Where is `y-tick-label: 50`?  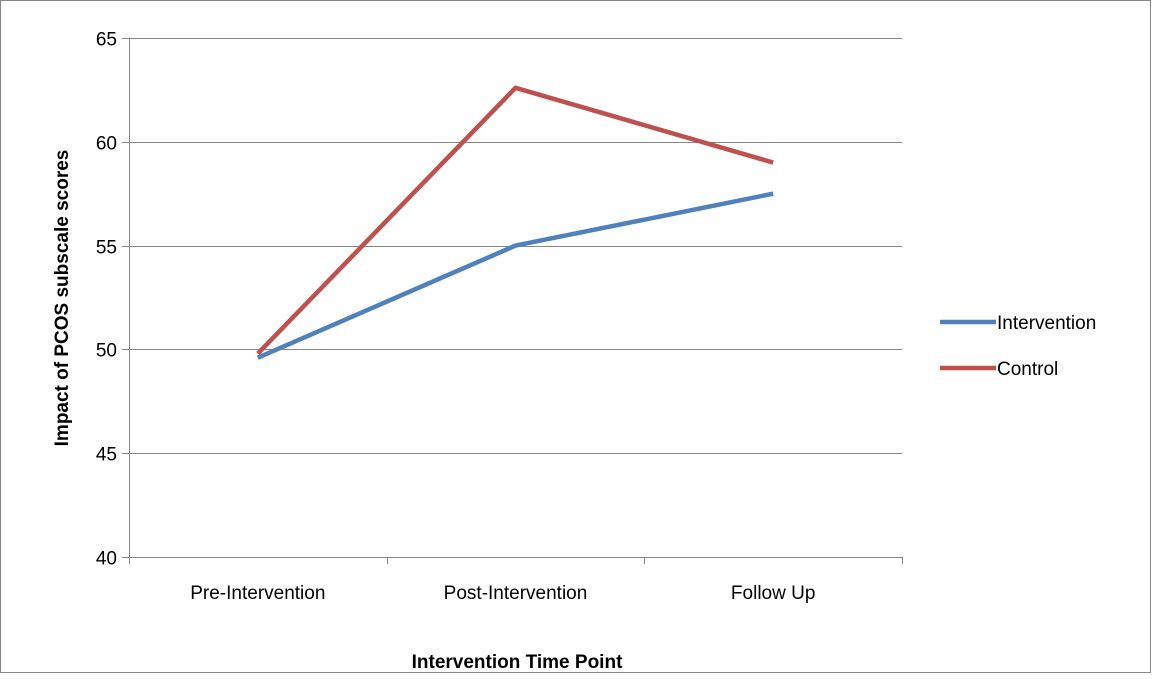 y-tick-label: 50 is located at coordinates (106, 351).